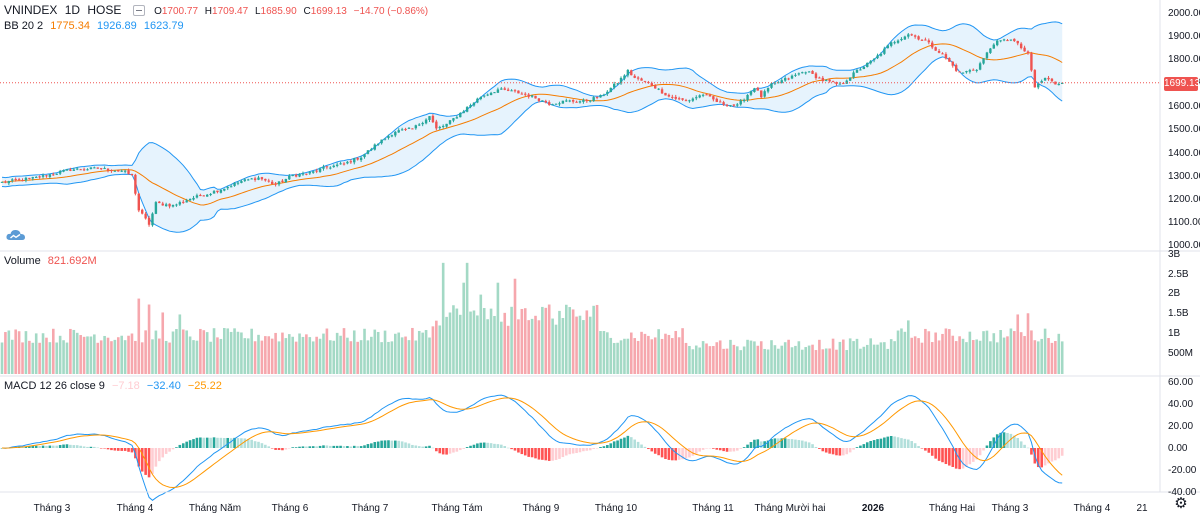  What do you see at coordinates (16, 235) in the screenshot?
I see `cloud-logo-icon` at bounding box center [16, 235].